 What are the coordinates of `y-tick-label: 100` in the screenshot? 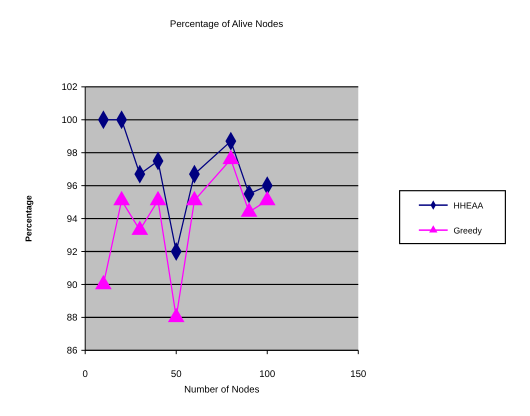 It's located at (69, 120).